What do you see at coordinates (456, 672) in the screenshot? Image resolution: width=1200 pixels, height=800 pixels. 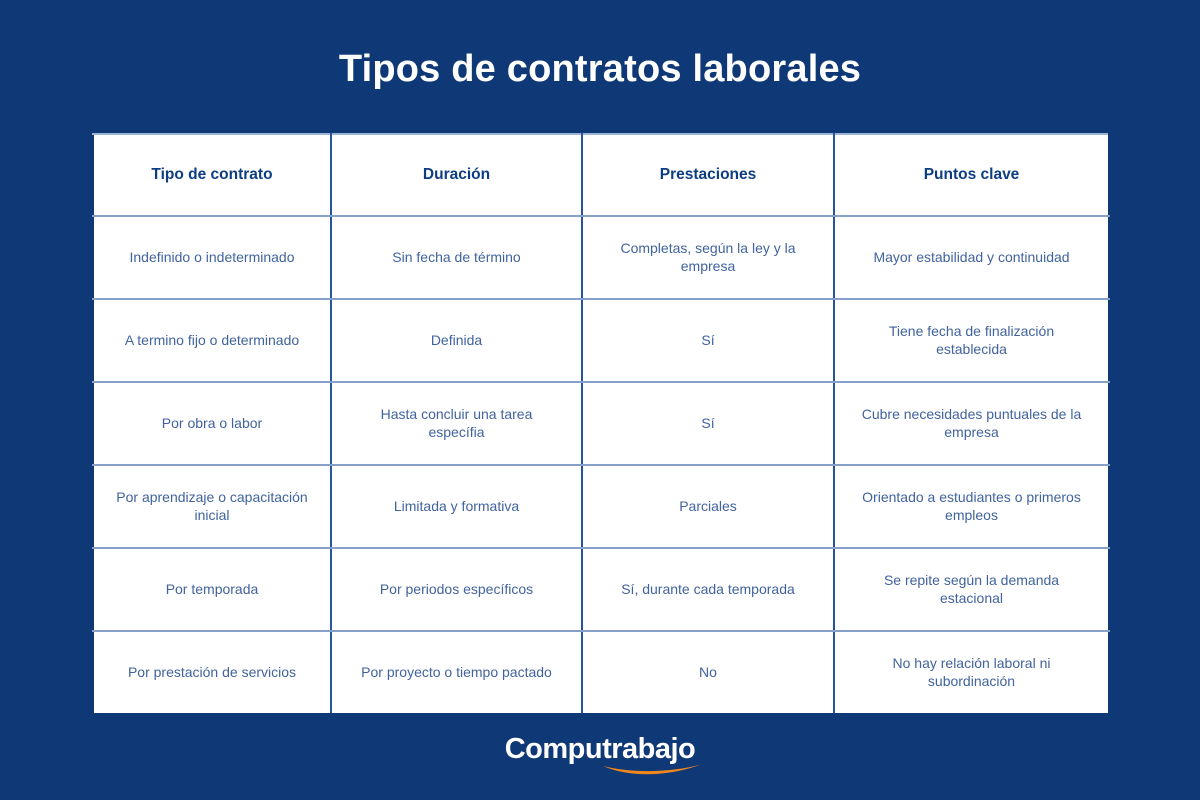 I see `cell-duracion: Por proyecto o tiempo pactado` at bounding box center [456, 672].